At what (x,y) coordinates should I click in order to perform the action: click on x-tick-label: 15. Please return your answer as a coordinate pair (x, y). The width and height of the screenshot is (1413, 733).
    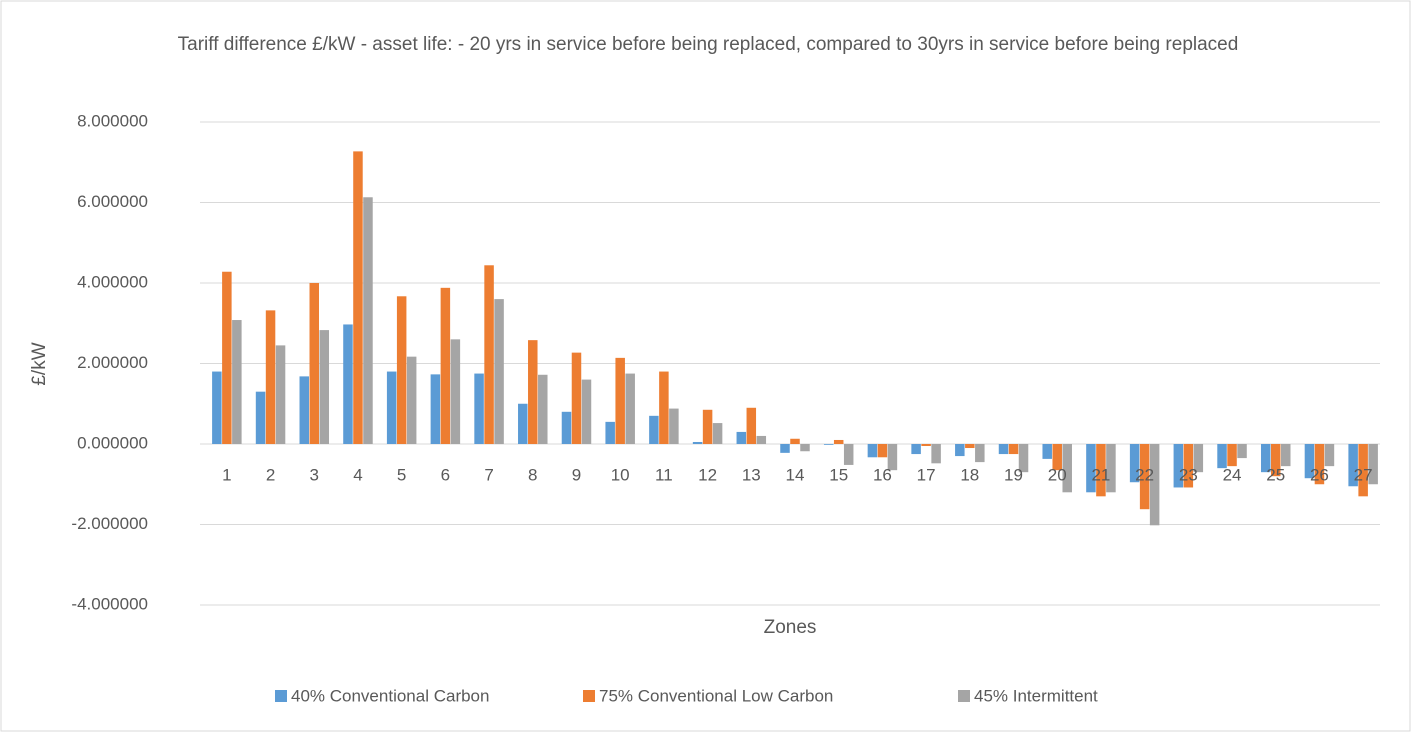
    Looking at the image, I should click on (838, 474).